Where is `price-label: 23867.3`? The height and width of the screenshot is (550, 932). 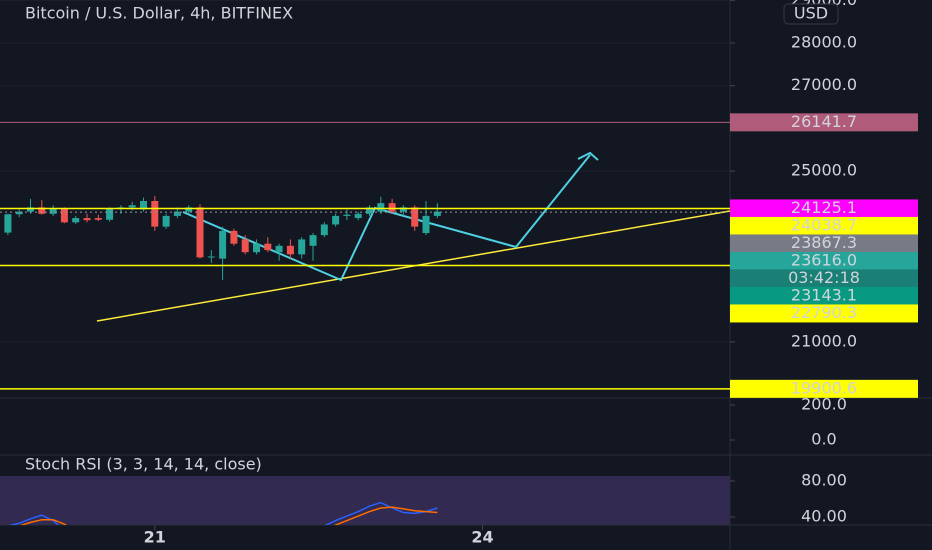
price-label: 23867.3 is located at coordinates (824, 242).